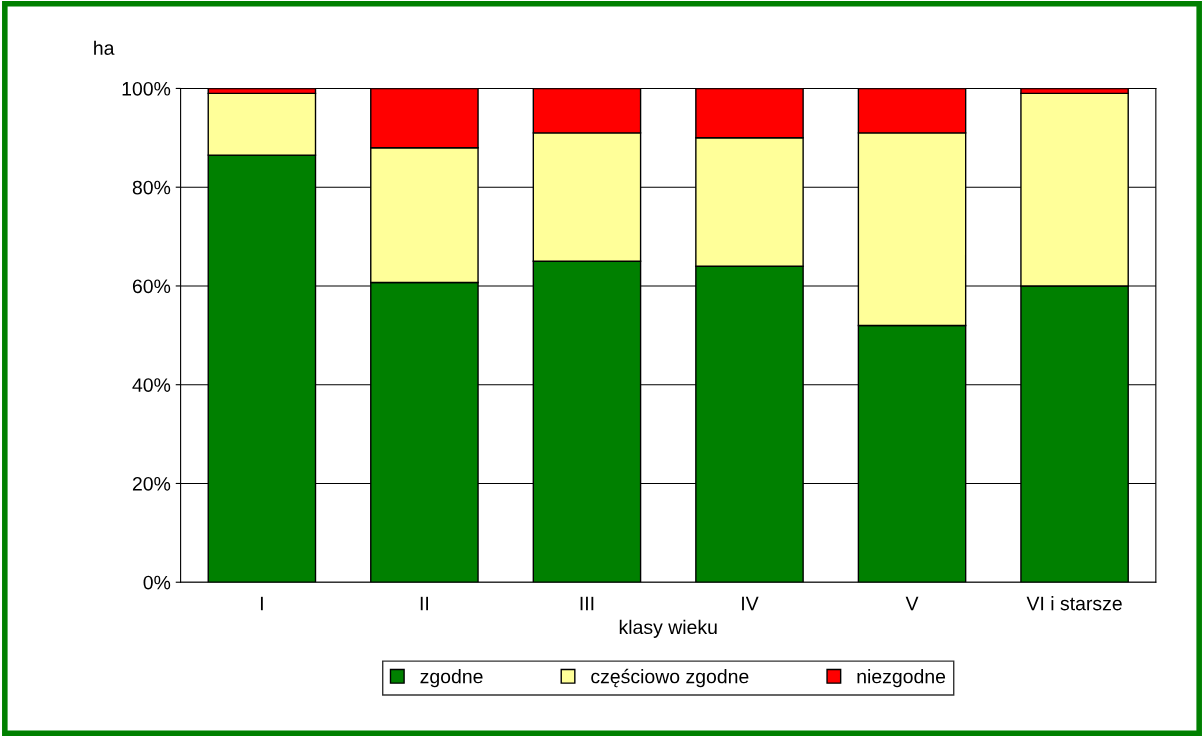 This screenshot has width=1204, height=737. What do you see at coordinates (151, 385) in the screenshot?
I see `y-tick-label: 40%` at bounding box center [151, 385].